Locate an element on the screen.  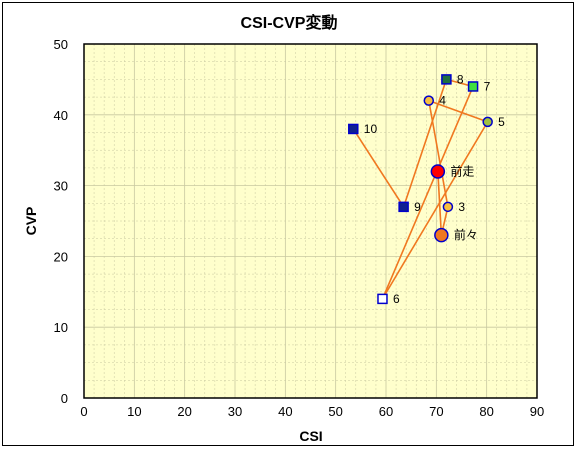
x-axis-label: CSI is located at coordinates (310, 436).